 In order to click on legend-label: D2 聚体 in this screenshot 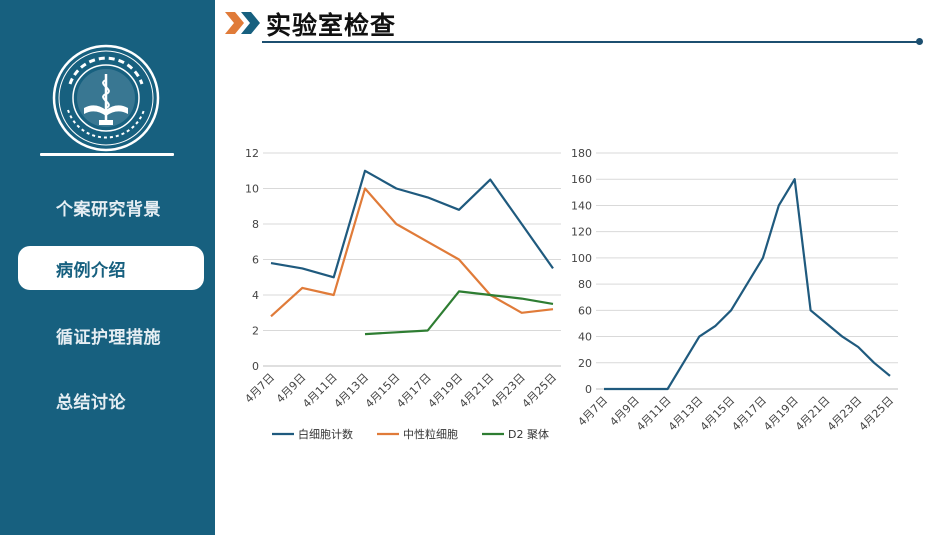, I will do `click(528, 434)`.